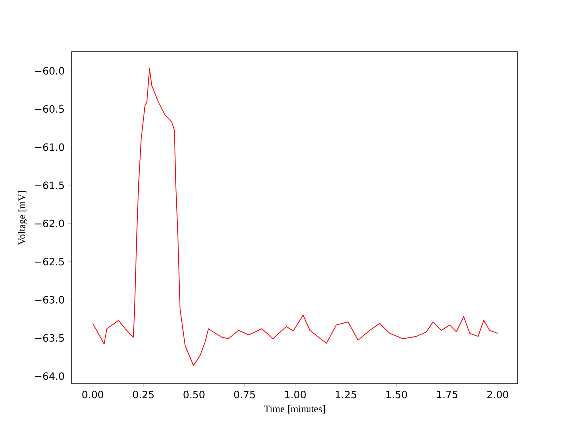 The width and height of the screenshot is (576, 432). Describe the element at coordinates (245, 395) in the screenshot. I see `x-tick-label: 0.75` at that location.